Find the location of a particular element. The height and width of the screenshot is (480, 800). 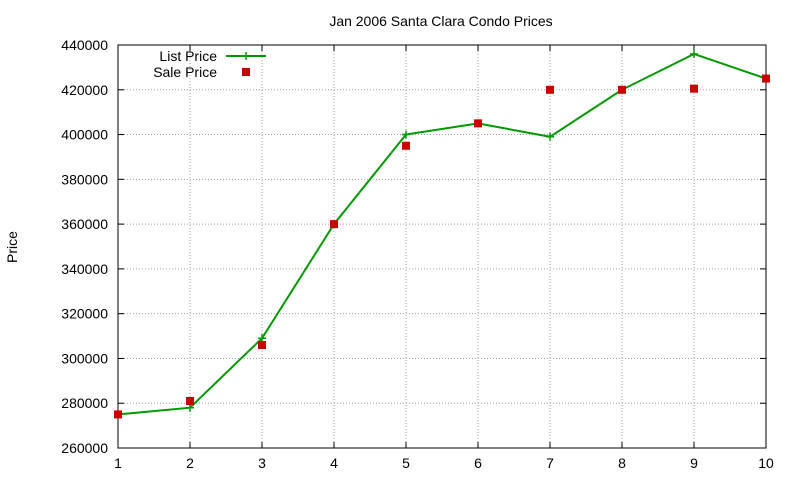

y-tick-label: 280000 is located at coordinates (84, 403).